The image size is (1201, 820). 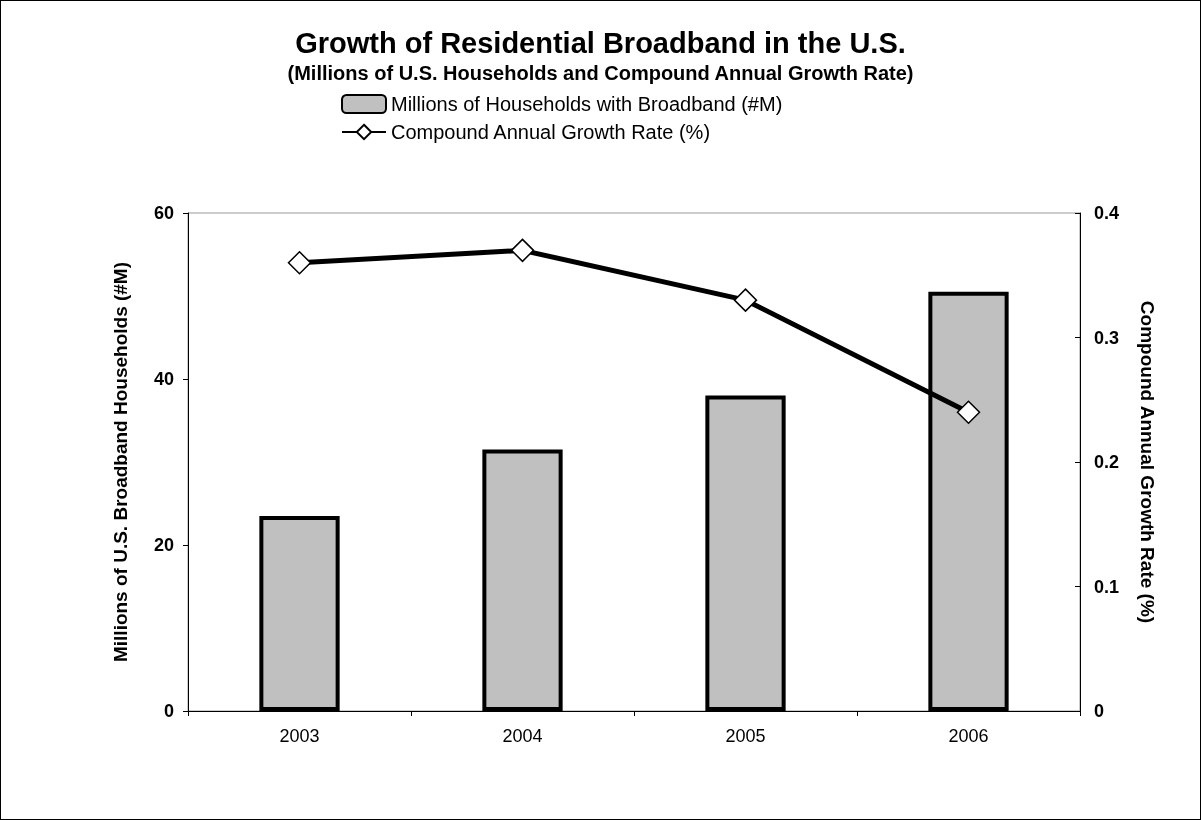 I want to click on y-tick-label: 0, so click(x=168, y=711).